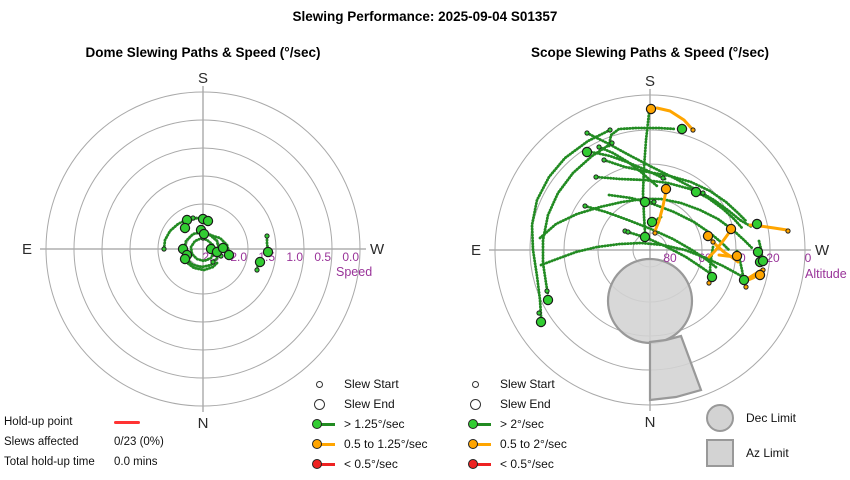  I want to click on legend-item-fast: > 1.25°/sec, so click(370, 424).